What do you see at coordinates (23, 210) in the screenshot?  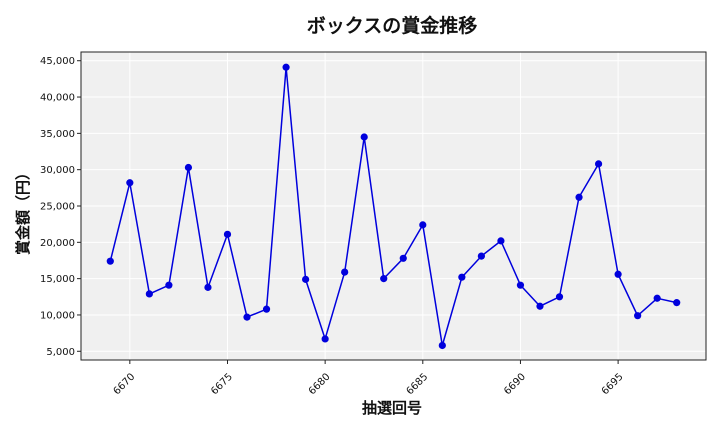 I see `y-axis-label: 賞金額（円）` at bounding box center [23, 210].